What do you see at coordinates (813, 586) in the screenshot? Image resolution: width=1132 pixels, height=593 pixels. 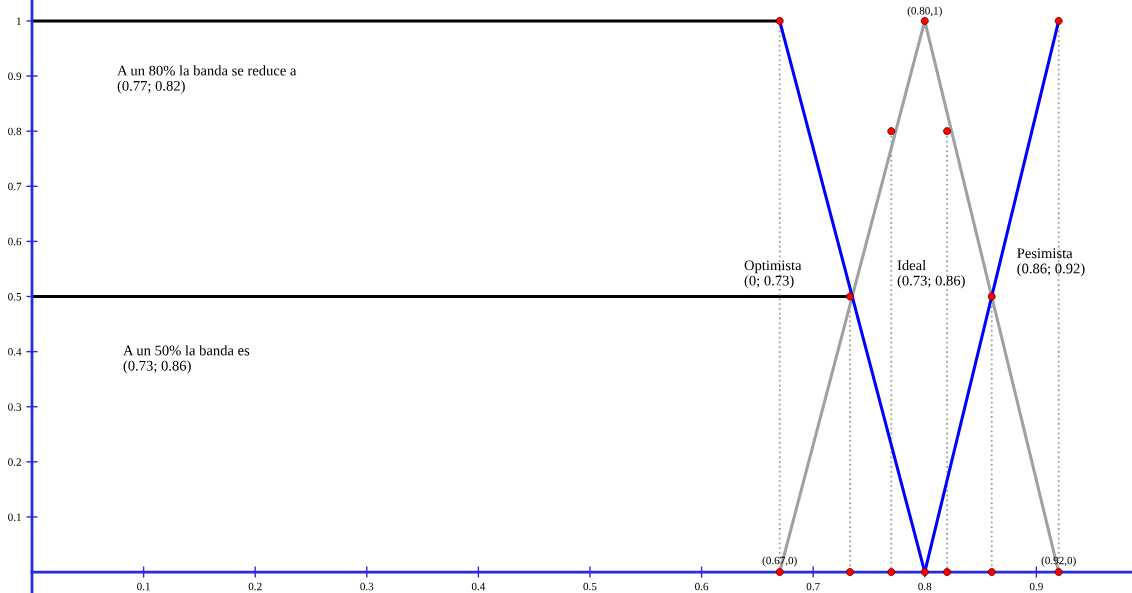 I see `x-tick-label: 0.7` at bounding box center [813, 586].